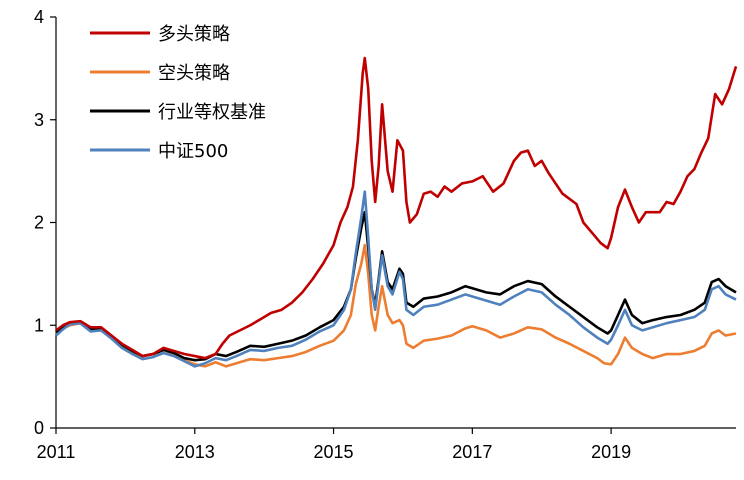 Image resolution: width=744 pixels, height=480 pixels. What do you see at coordinates (334, 452) in the screenshot?
I see `x-tick-label: 2015` at bounding box center [334, 452].